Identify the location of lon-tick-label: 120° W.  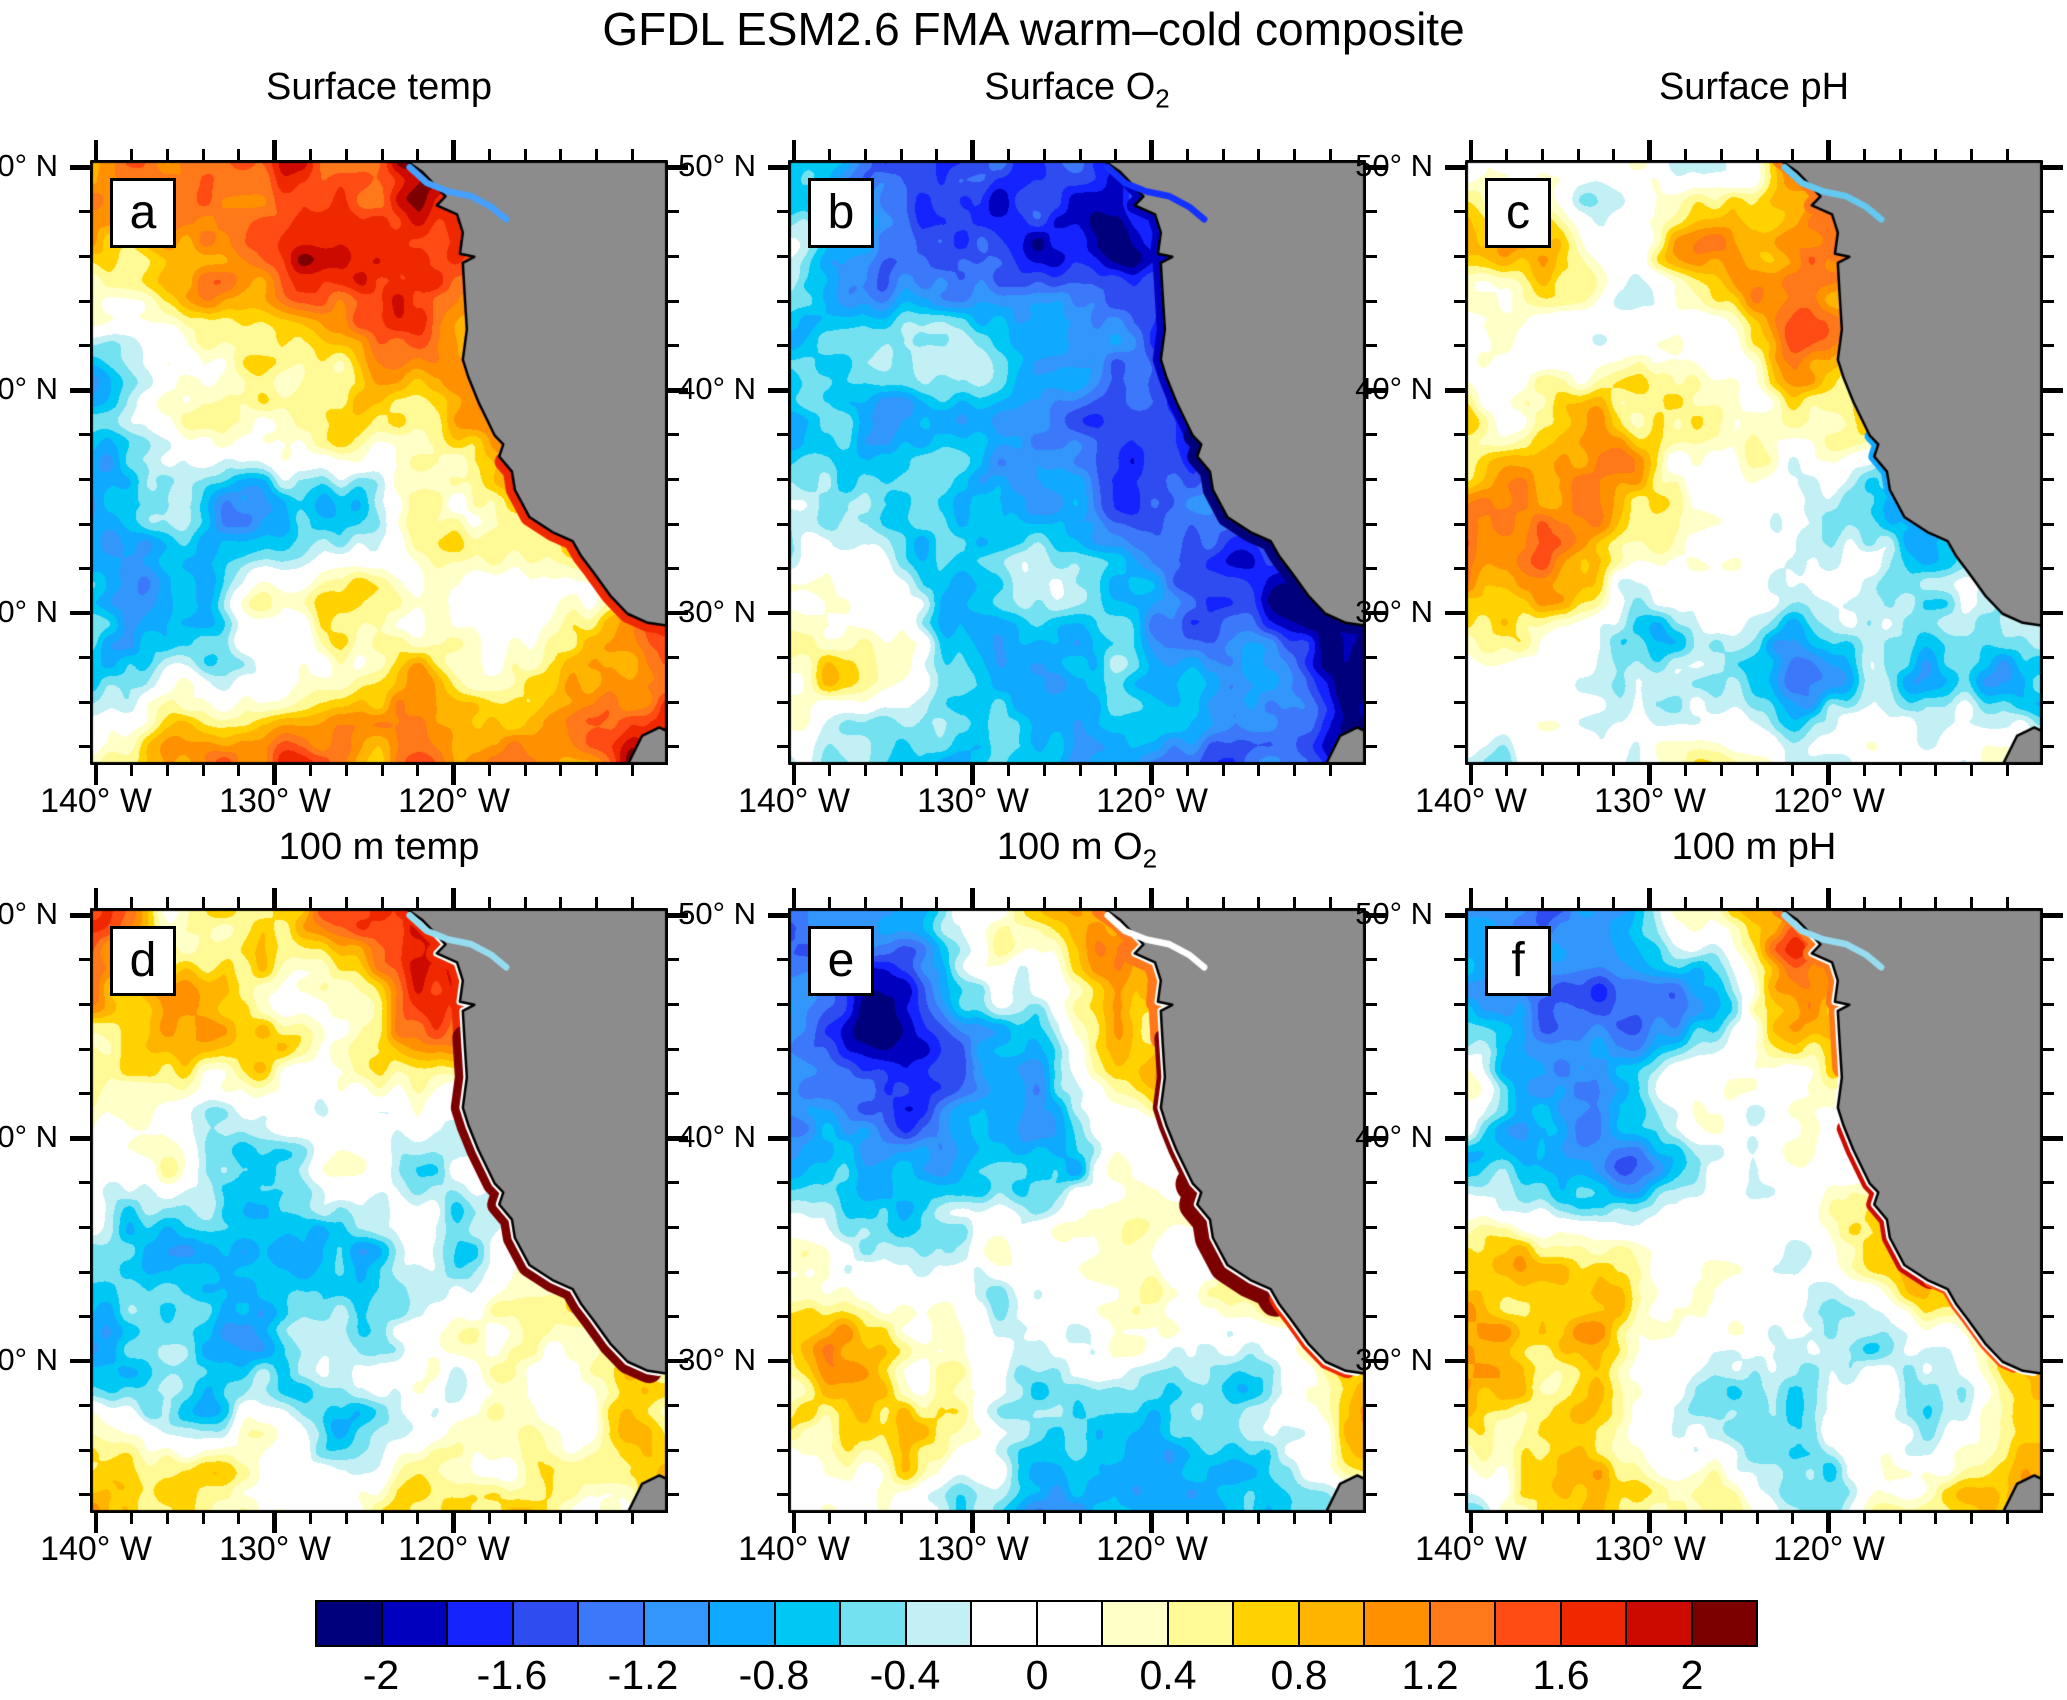
(454, 801).